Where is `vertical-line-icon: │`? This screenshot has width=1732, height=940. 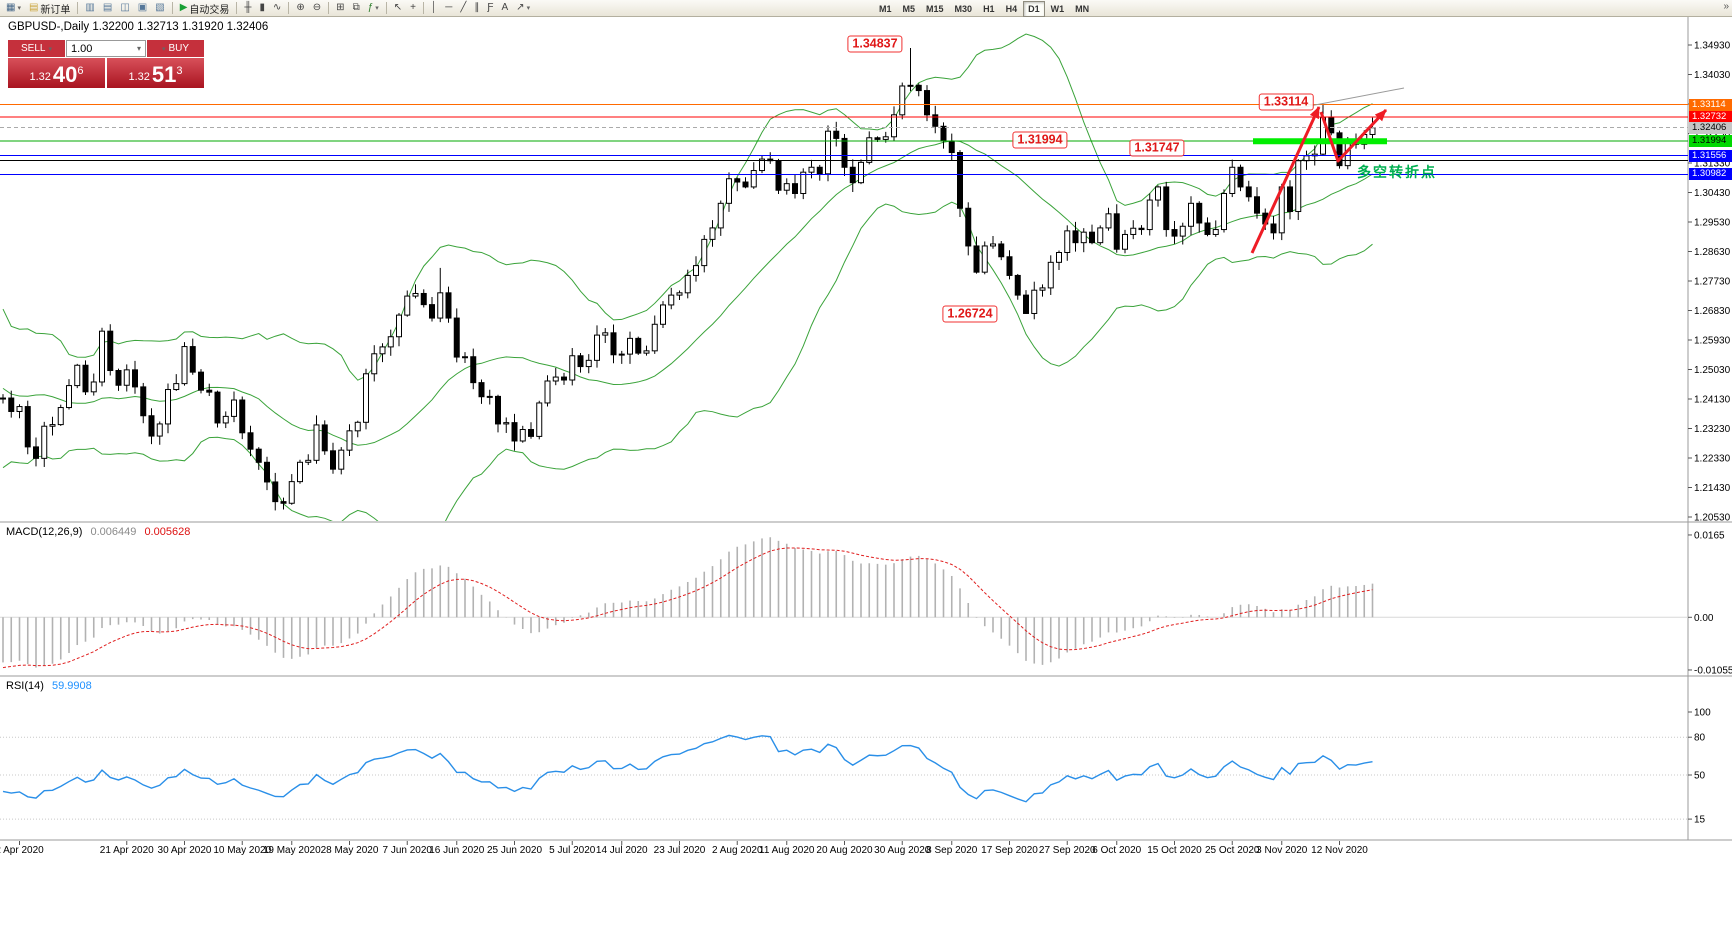
vertical-line-icon: │ is located at coordinates (434, 7).